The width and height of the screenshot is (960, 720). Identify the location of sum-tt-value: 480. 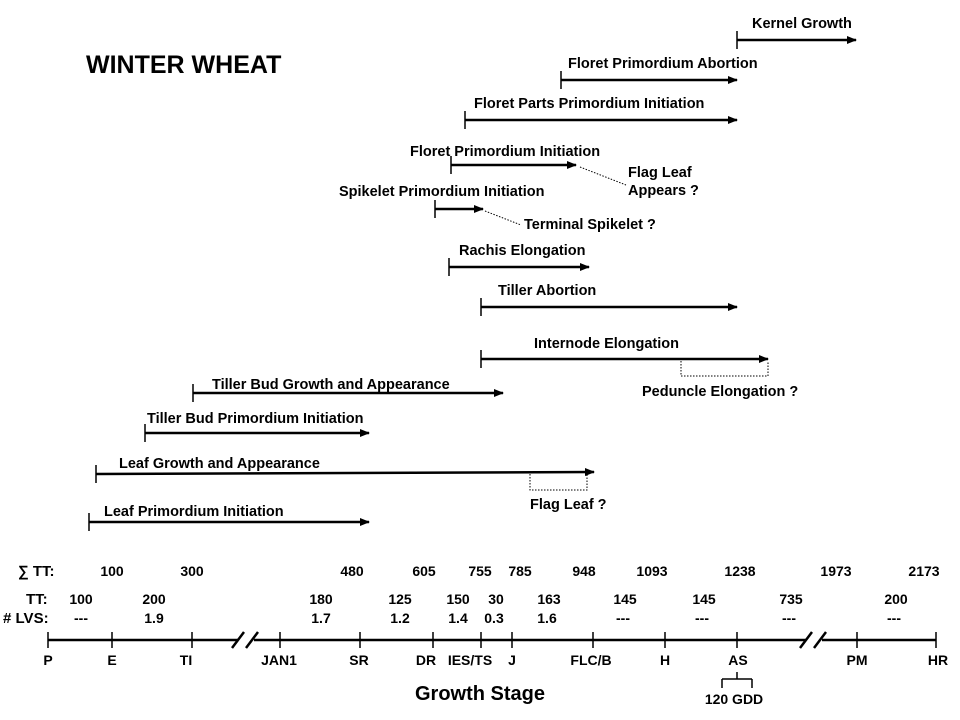
(352, 571).